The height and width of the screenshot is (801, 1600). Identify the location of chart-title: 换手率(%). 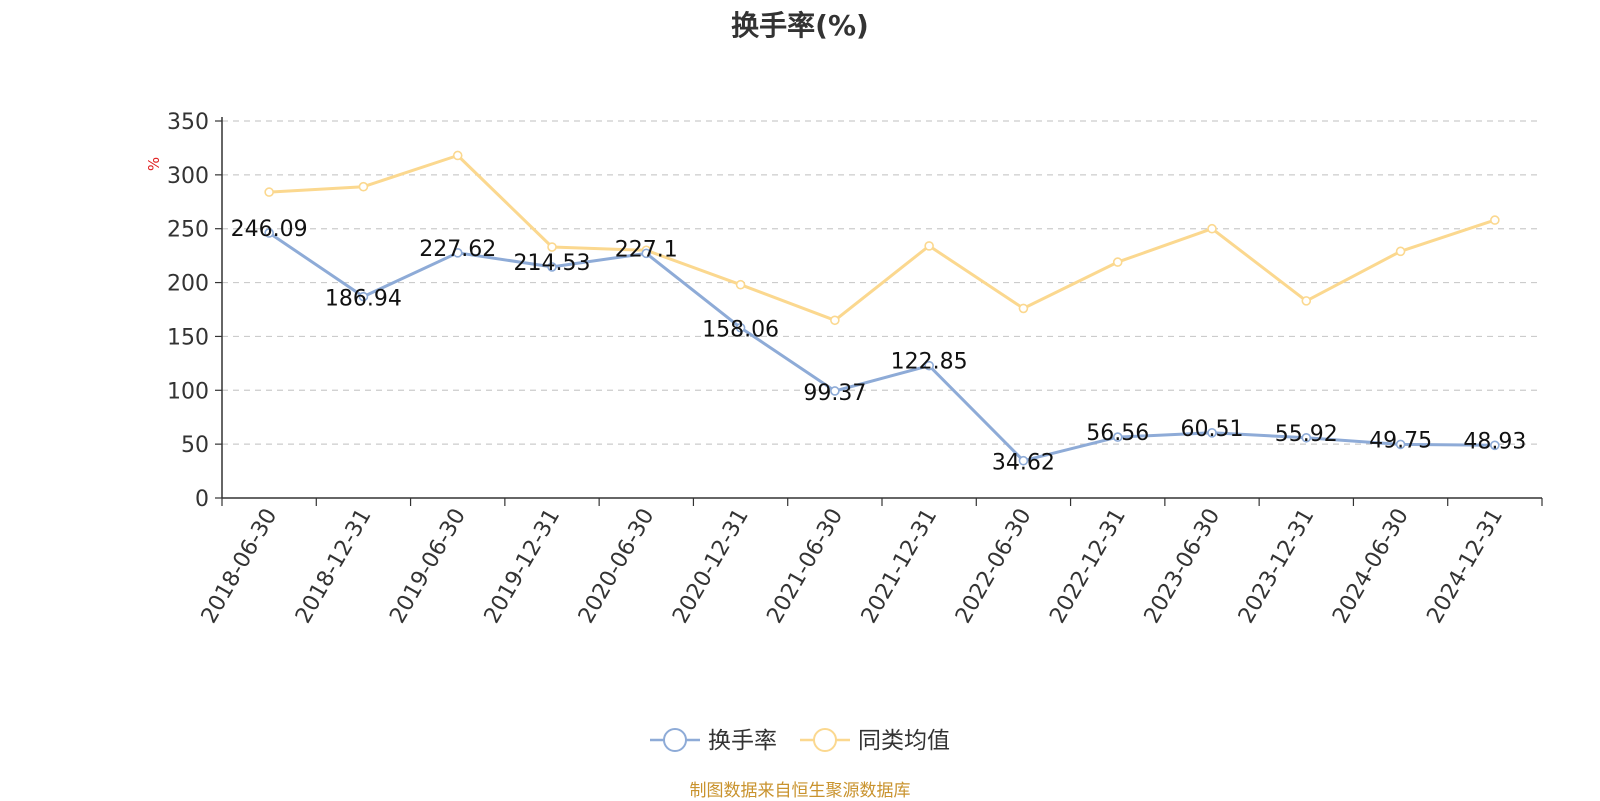
(800, 25).